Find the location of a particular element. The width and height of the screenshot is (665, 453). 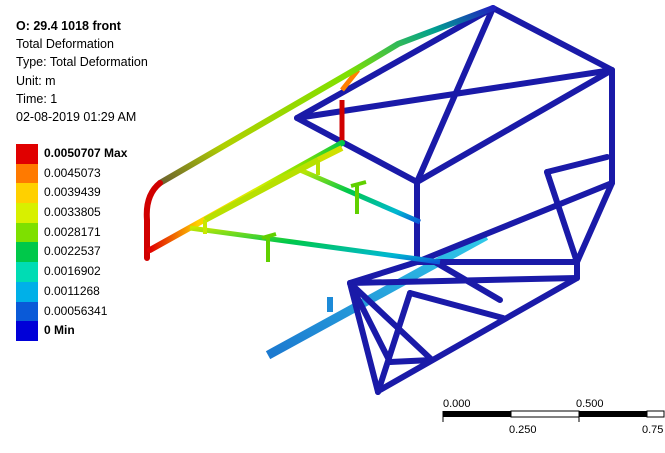

result-time: Time: 1 is located at coordinates (37, 98).